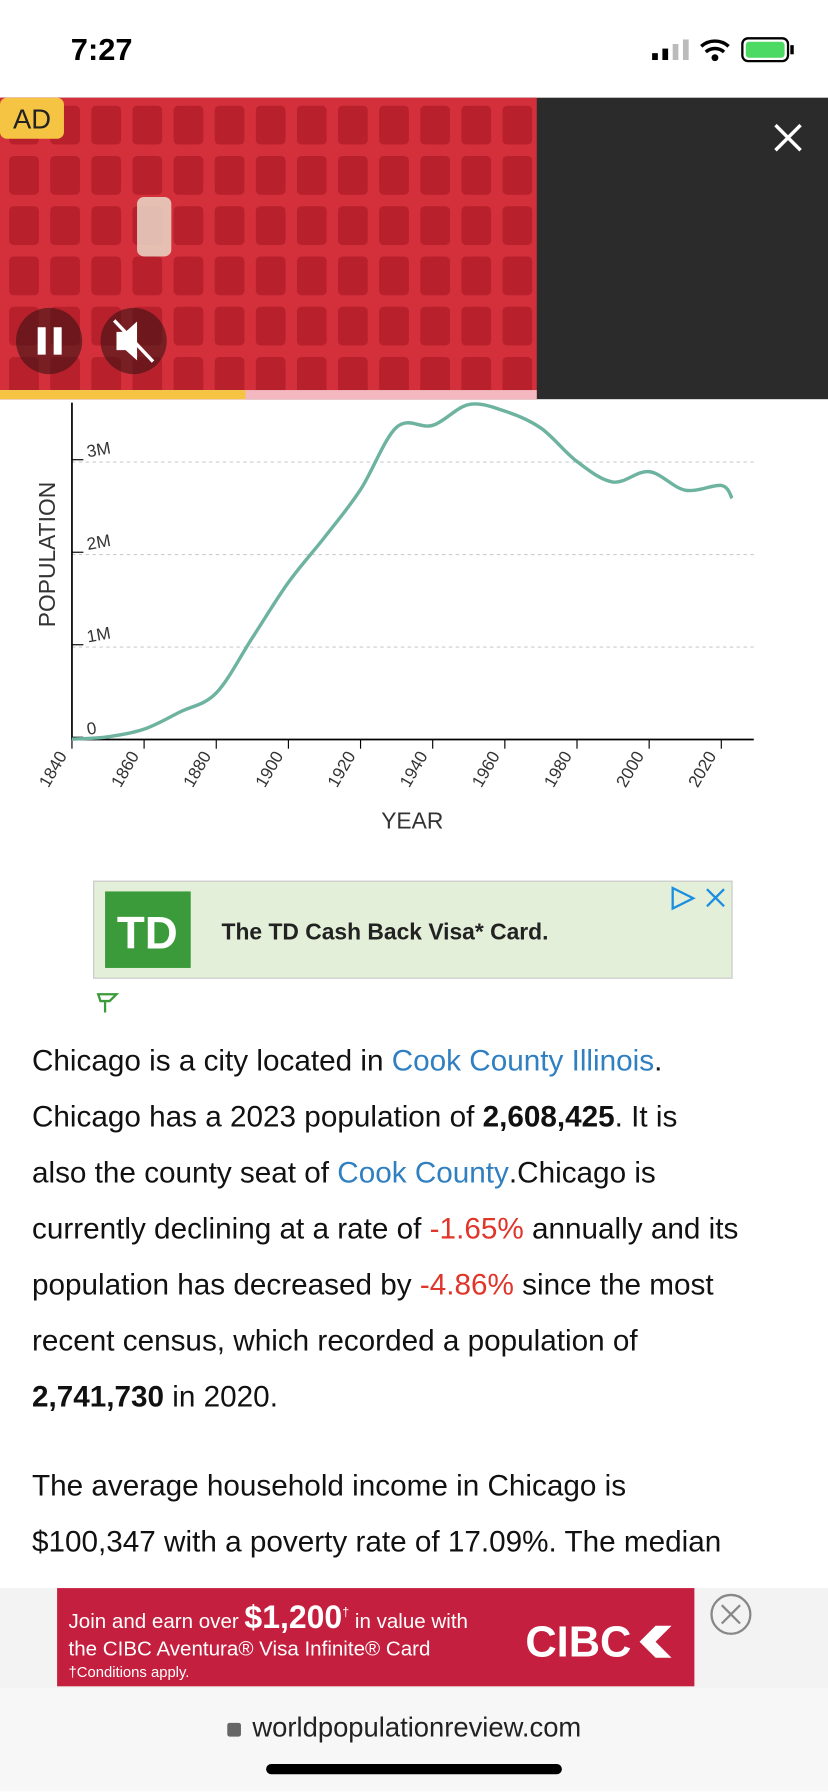 This screenshot has height=1792, width=828. What do you see at coordinates (47, 554) in the screenshot?
I see `y-axis-label: POPULATION` at bounding box center [47, 554].